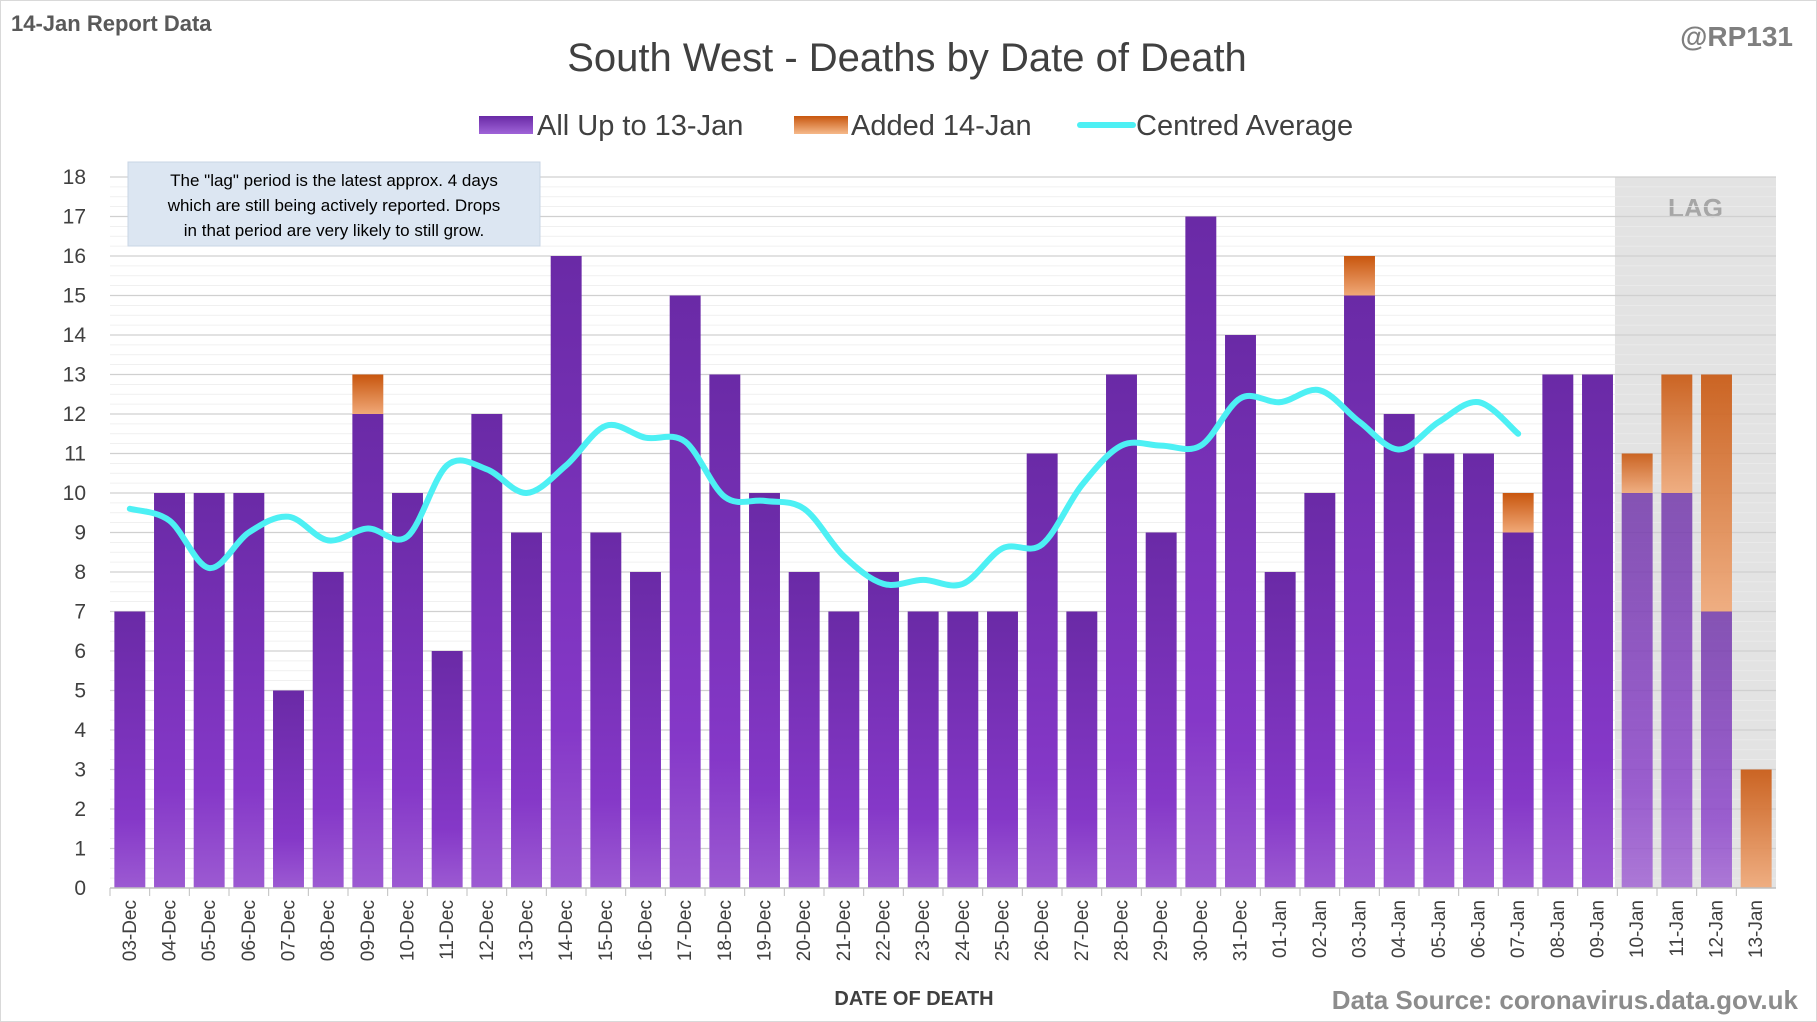 The height and width of the screenshot is (1022, 1817). I want to click on x-tick-label: 21-Dec, so click(844, 930).